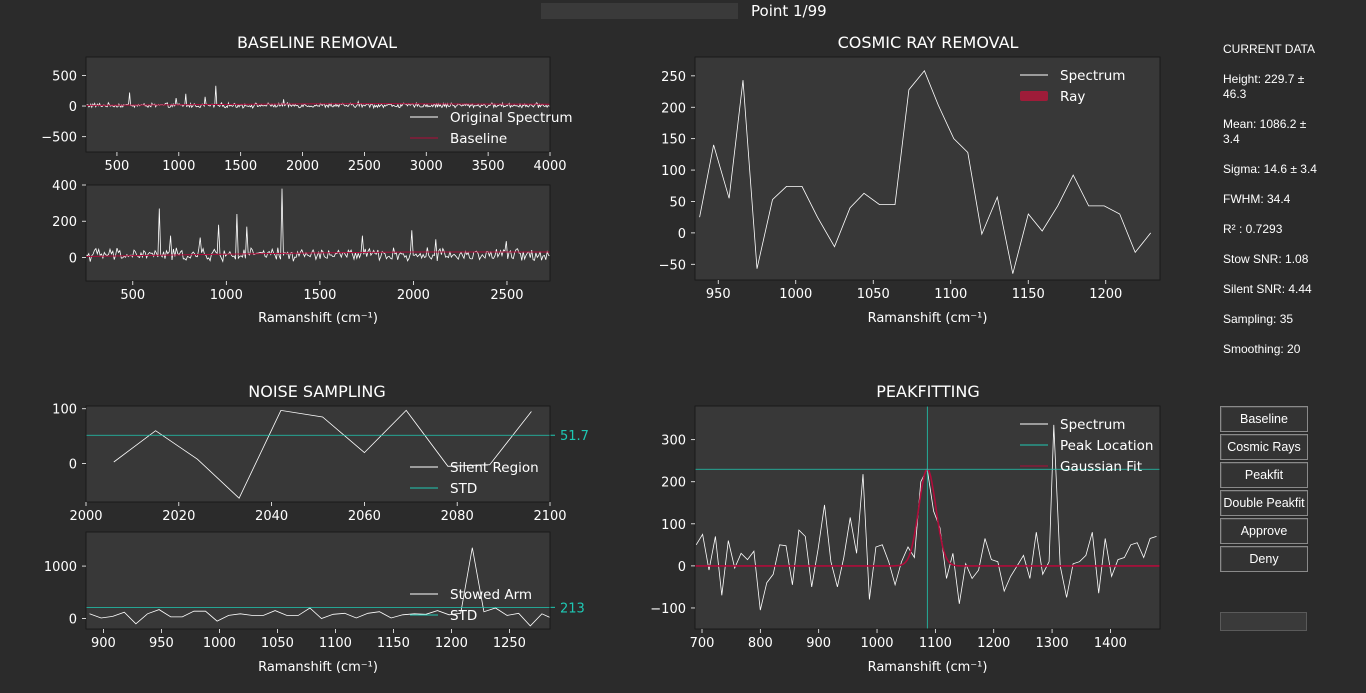 The image size is (1366, 693). I want to click on sigma-readout: Sigma: 14.6 ± 3.4, so click(1270, 169).